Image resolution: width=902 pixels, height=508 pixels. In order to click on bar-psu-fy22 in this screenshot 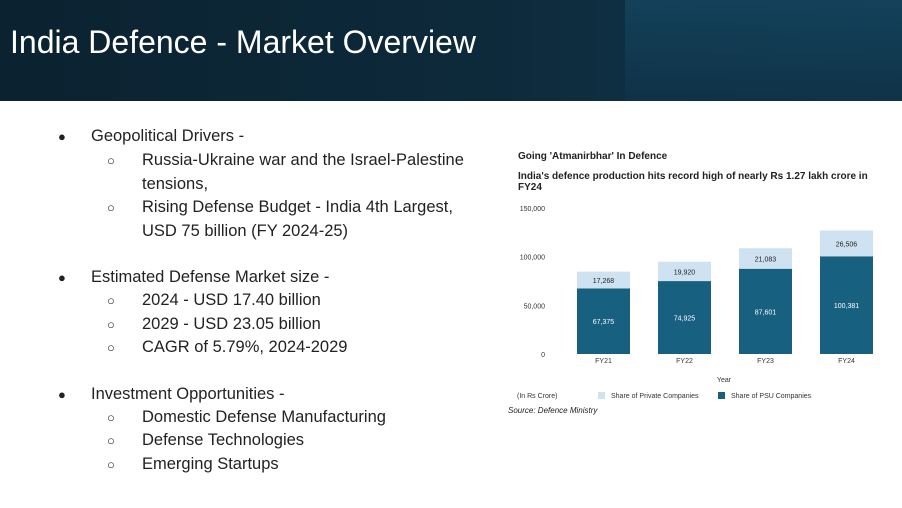, I will do `click(684, 317)`.